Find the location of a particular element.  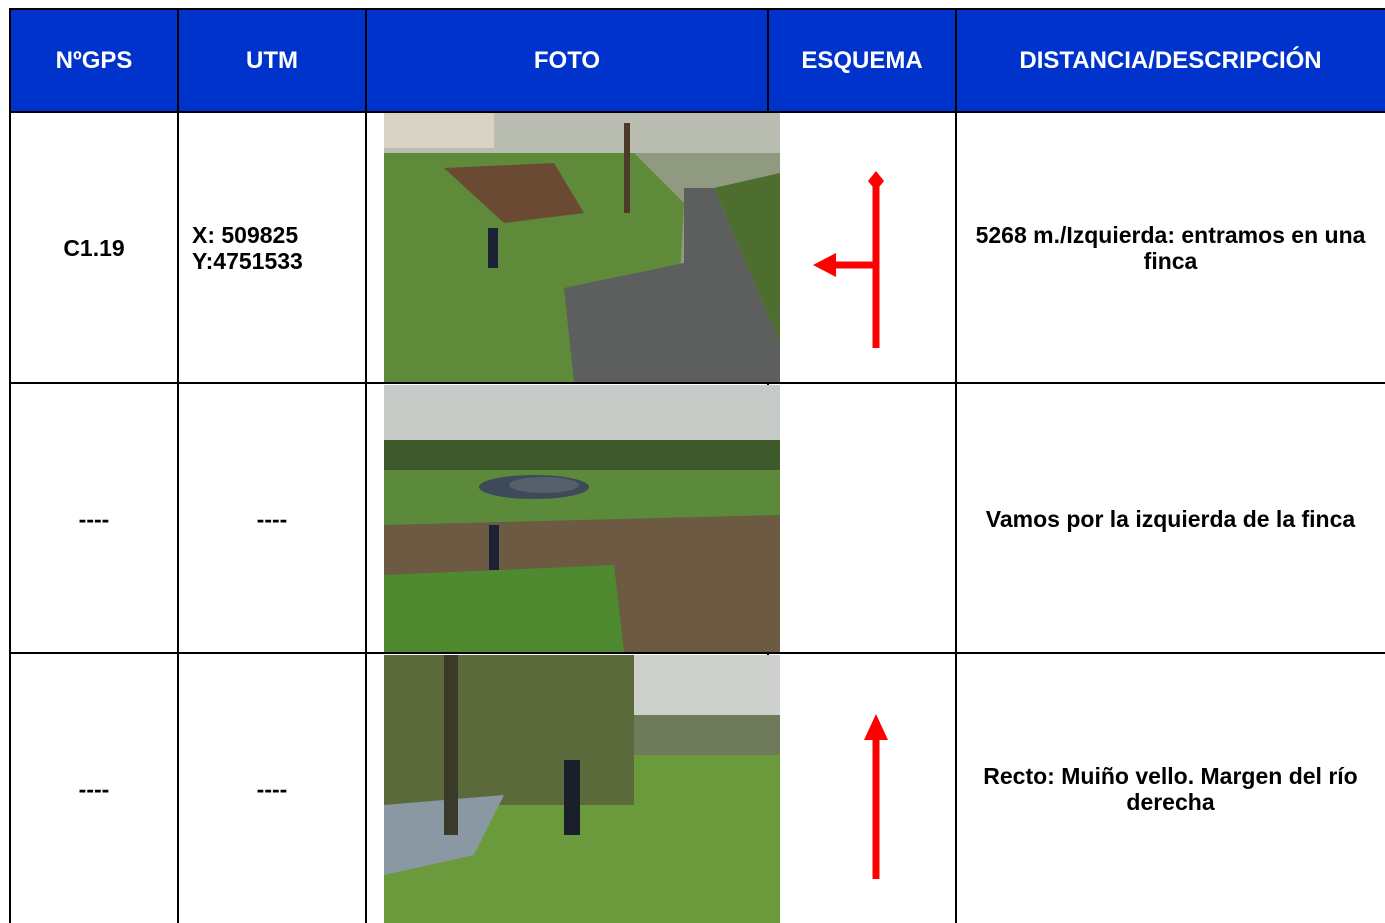

utm-line: Y:4751533 is located at coordinates (247, 261).